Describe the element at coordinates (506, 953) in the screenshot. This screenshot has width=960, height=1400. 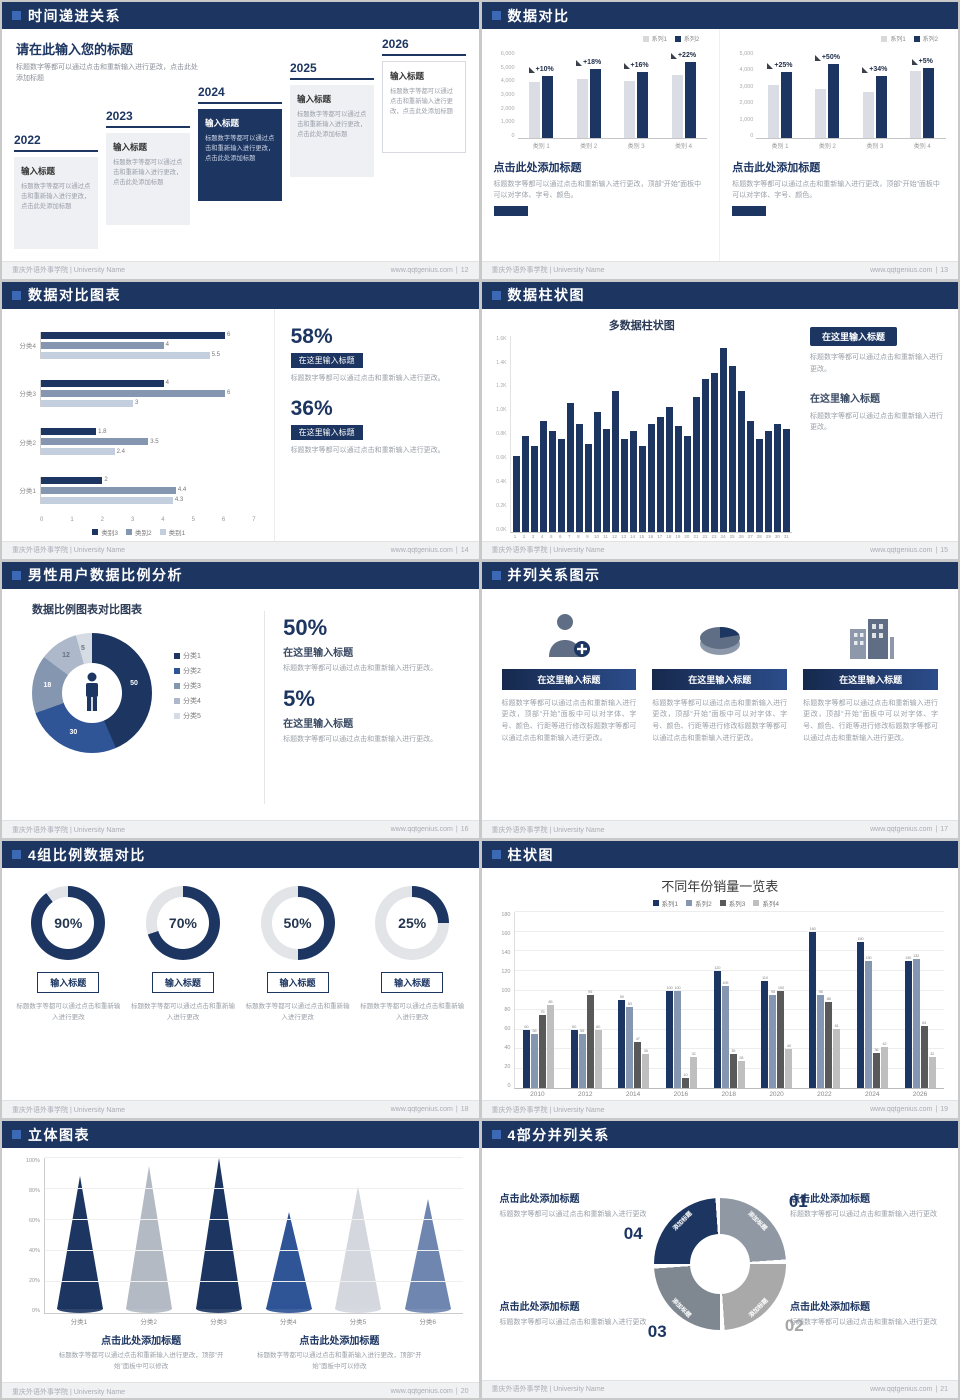
I see `y-tick-label: 140` at that location.